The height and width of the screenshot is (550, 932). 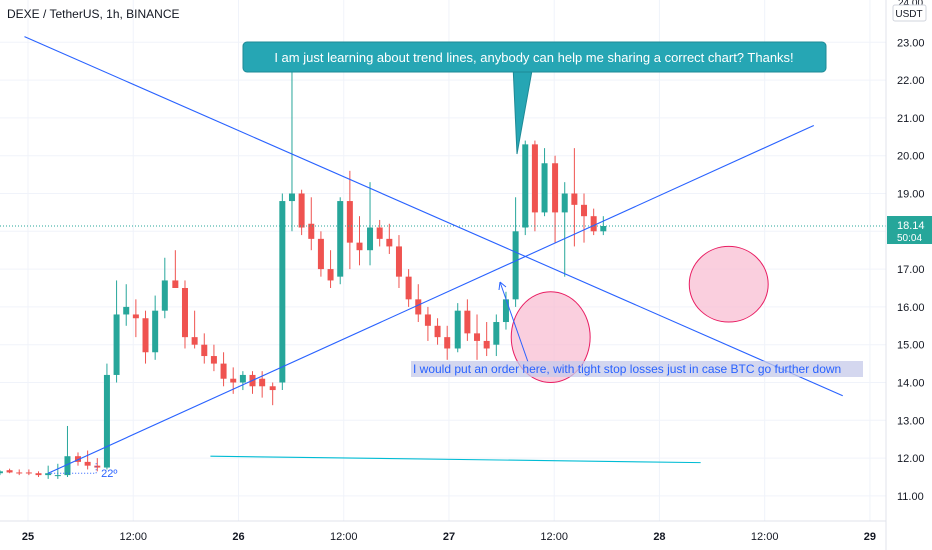 What do you see at coordinates (870, 537) in the screenshot?
I see `time-tick-label: 29` at bounding box center [870, 537].